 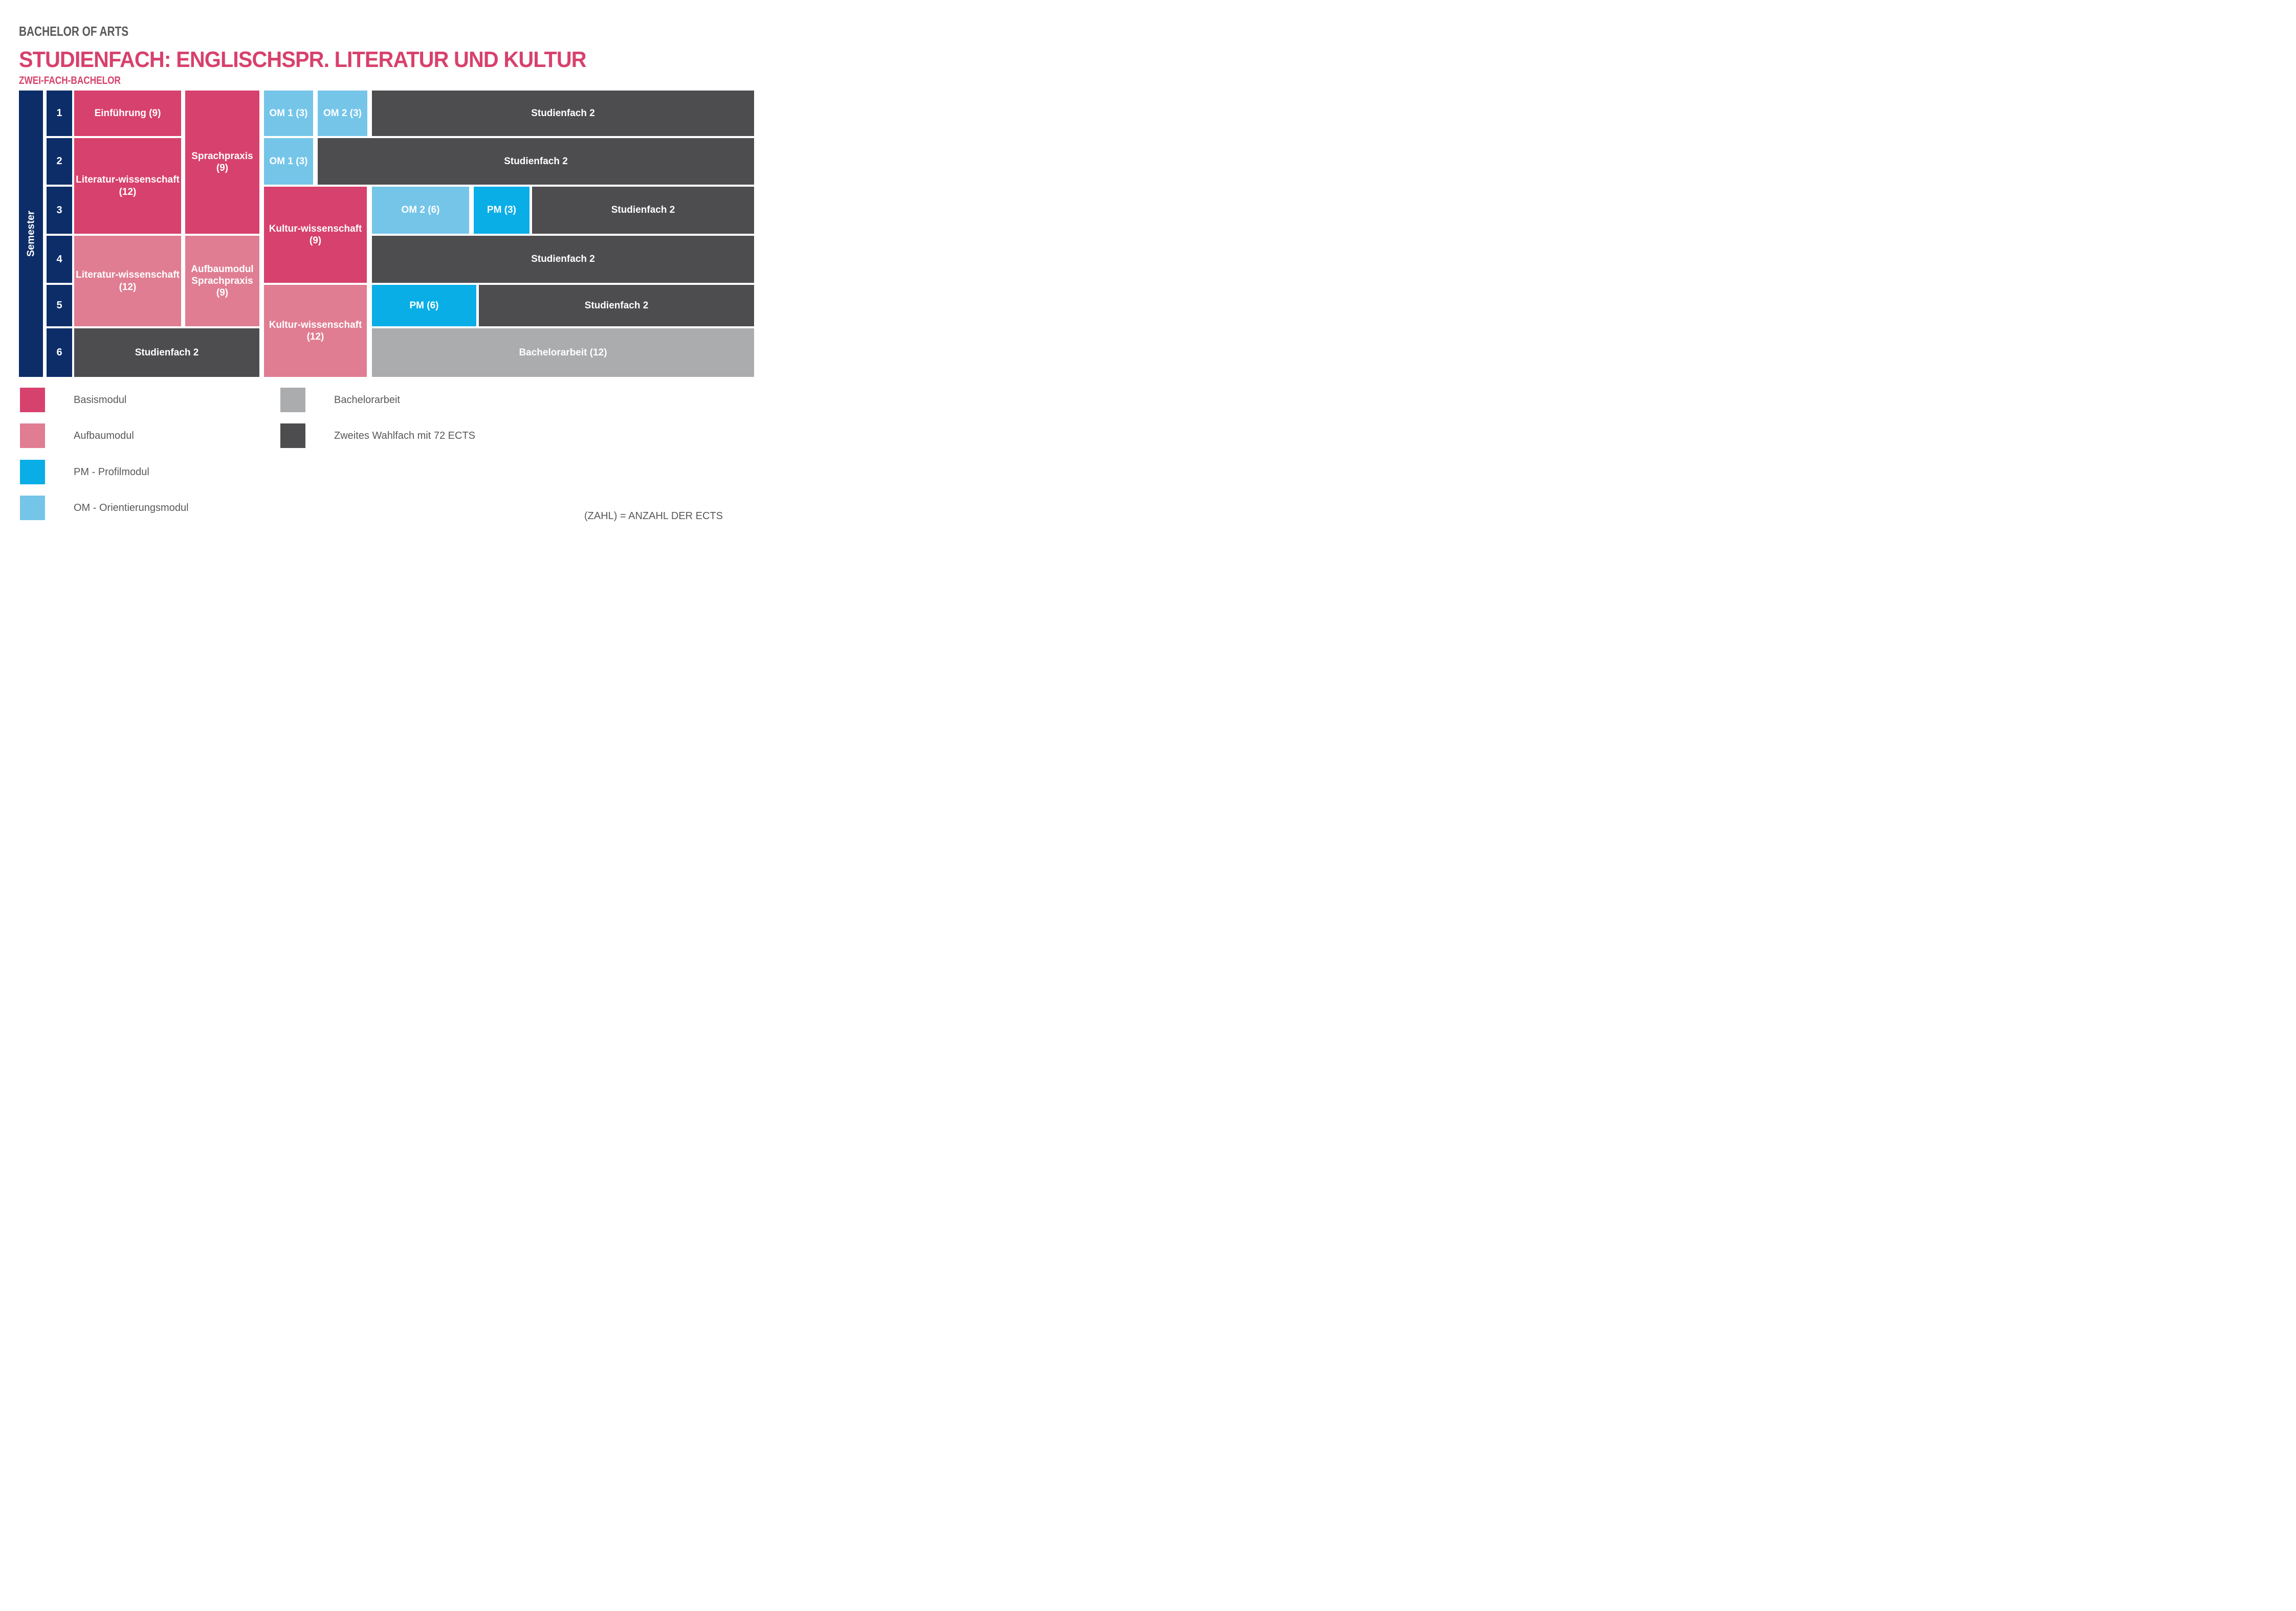 What do you see at coordinates (127, 114) in the screenshot?
I see `module-einfuehrung: Einführung (9)` at bounding box center [127, 114].